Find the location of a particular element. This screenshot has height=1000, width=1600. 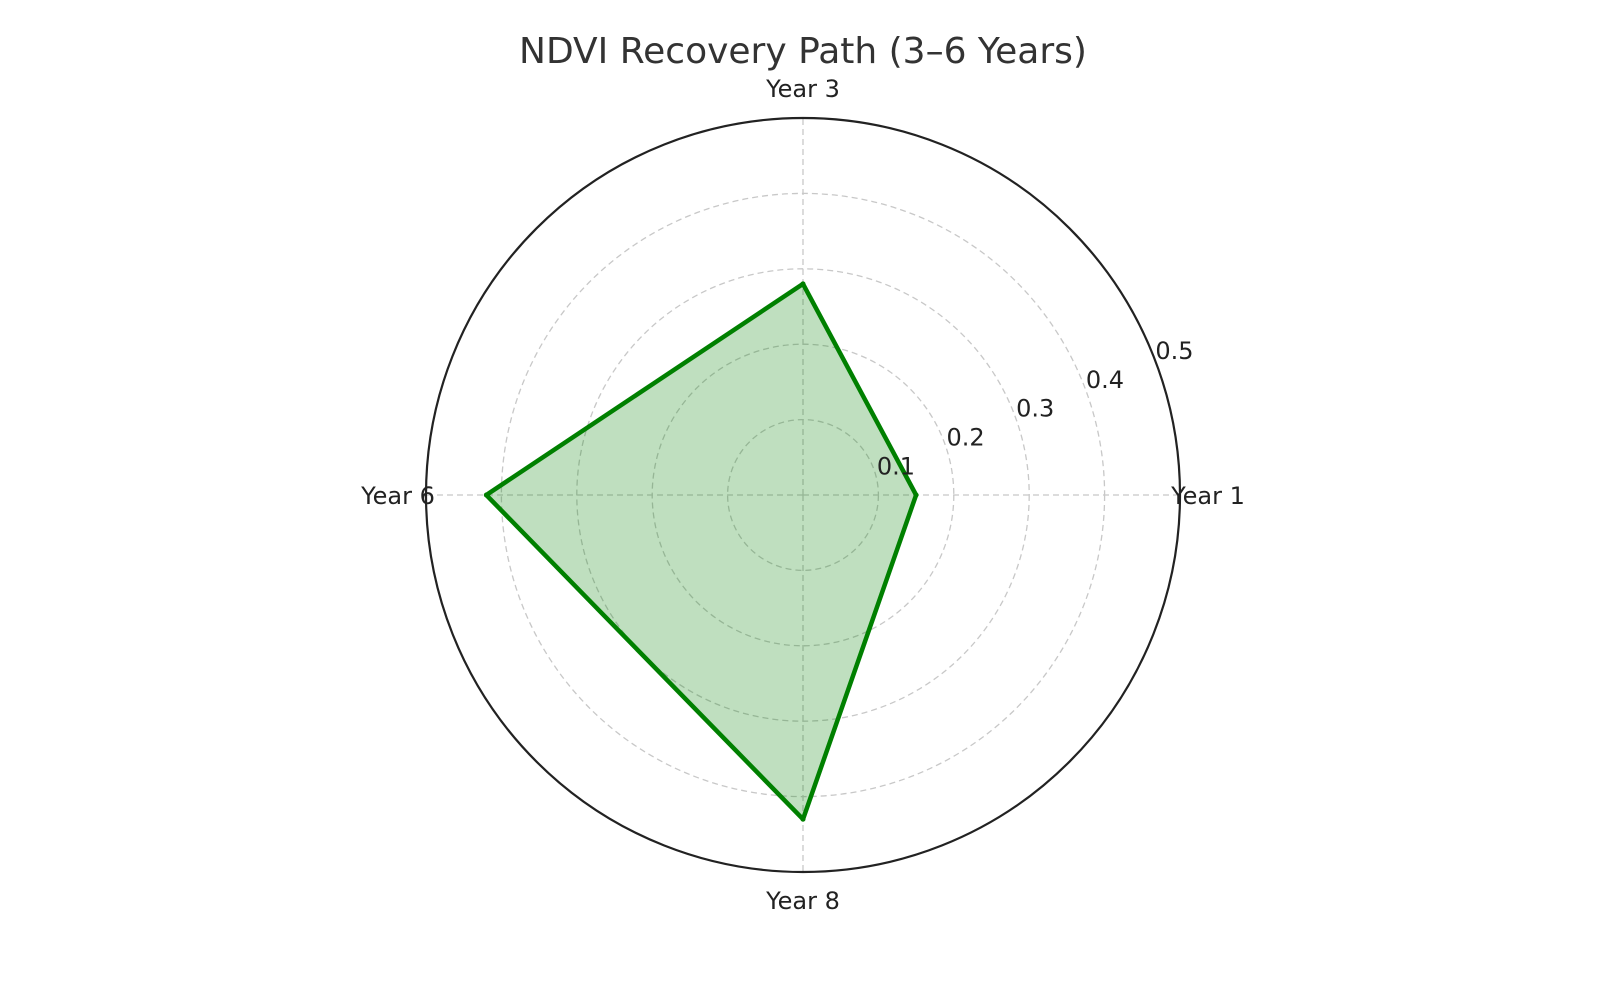

r-tick-label-4: 0.4 is located at coordinates (1105, 380).